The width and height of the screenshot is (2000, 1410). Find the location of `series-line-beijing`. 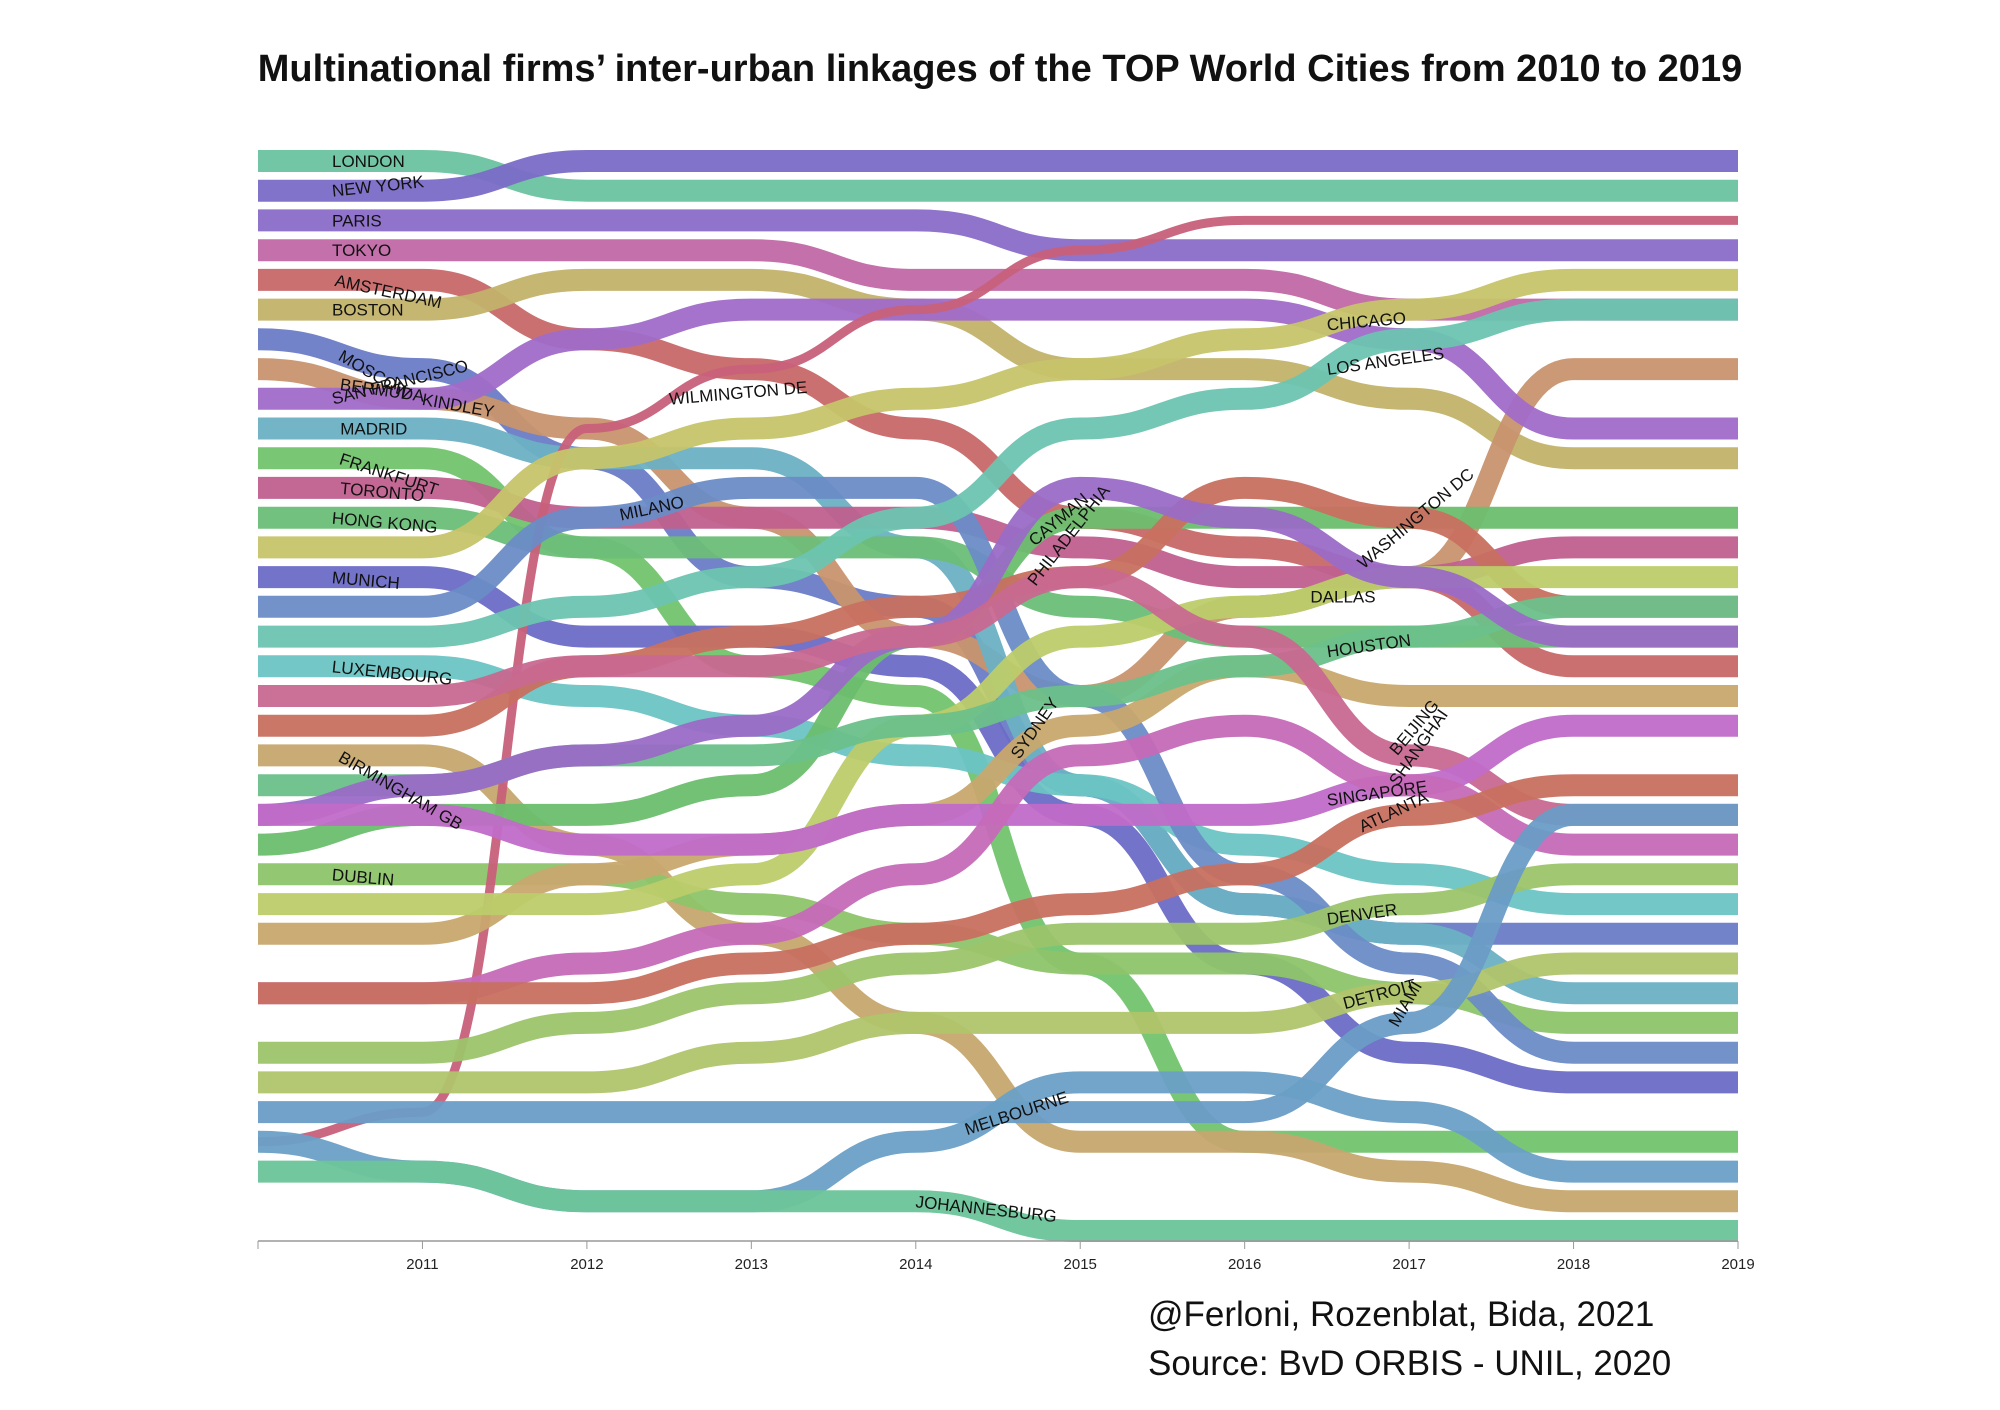

series-line-beijing is located at coordinates (998, 696).